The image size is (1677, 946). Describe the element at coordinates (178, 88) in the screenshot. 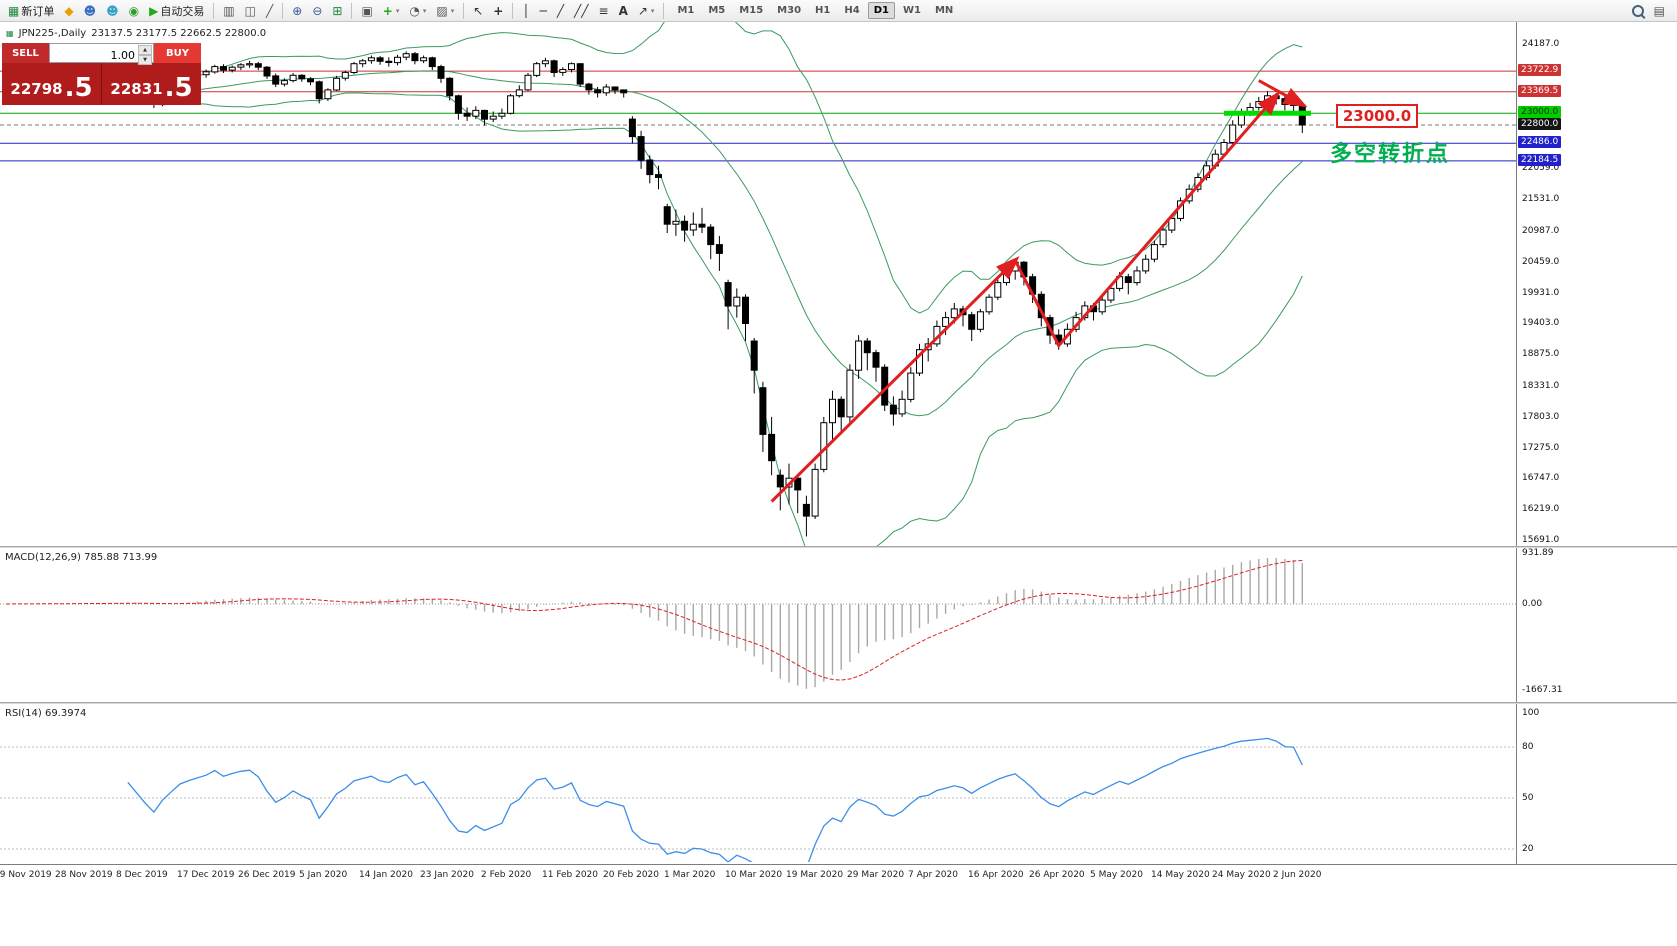

I see `buy-price-pips: .5` at that location.